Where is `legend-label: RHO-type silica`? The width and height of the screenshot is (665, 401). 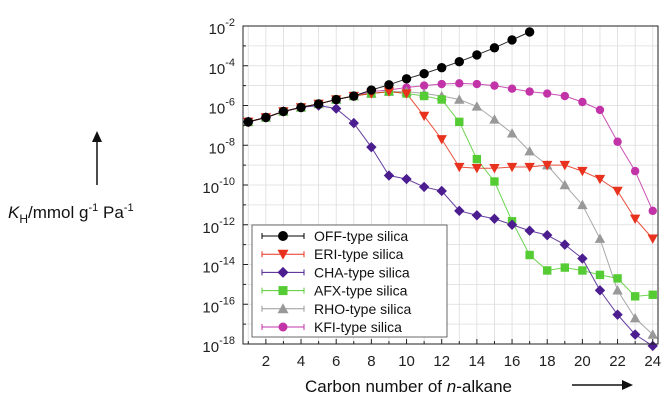
legend-label: RHO-type silica is located at coordinates (362, 309).